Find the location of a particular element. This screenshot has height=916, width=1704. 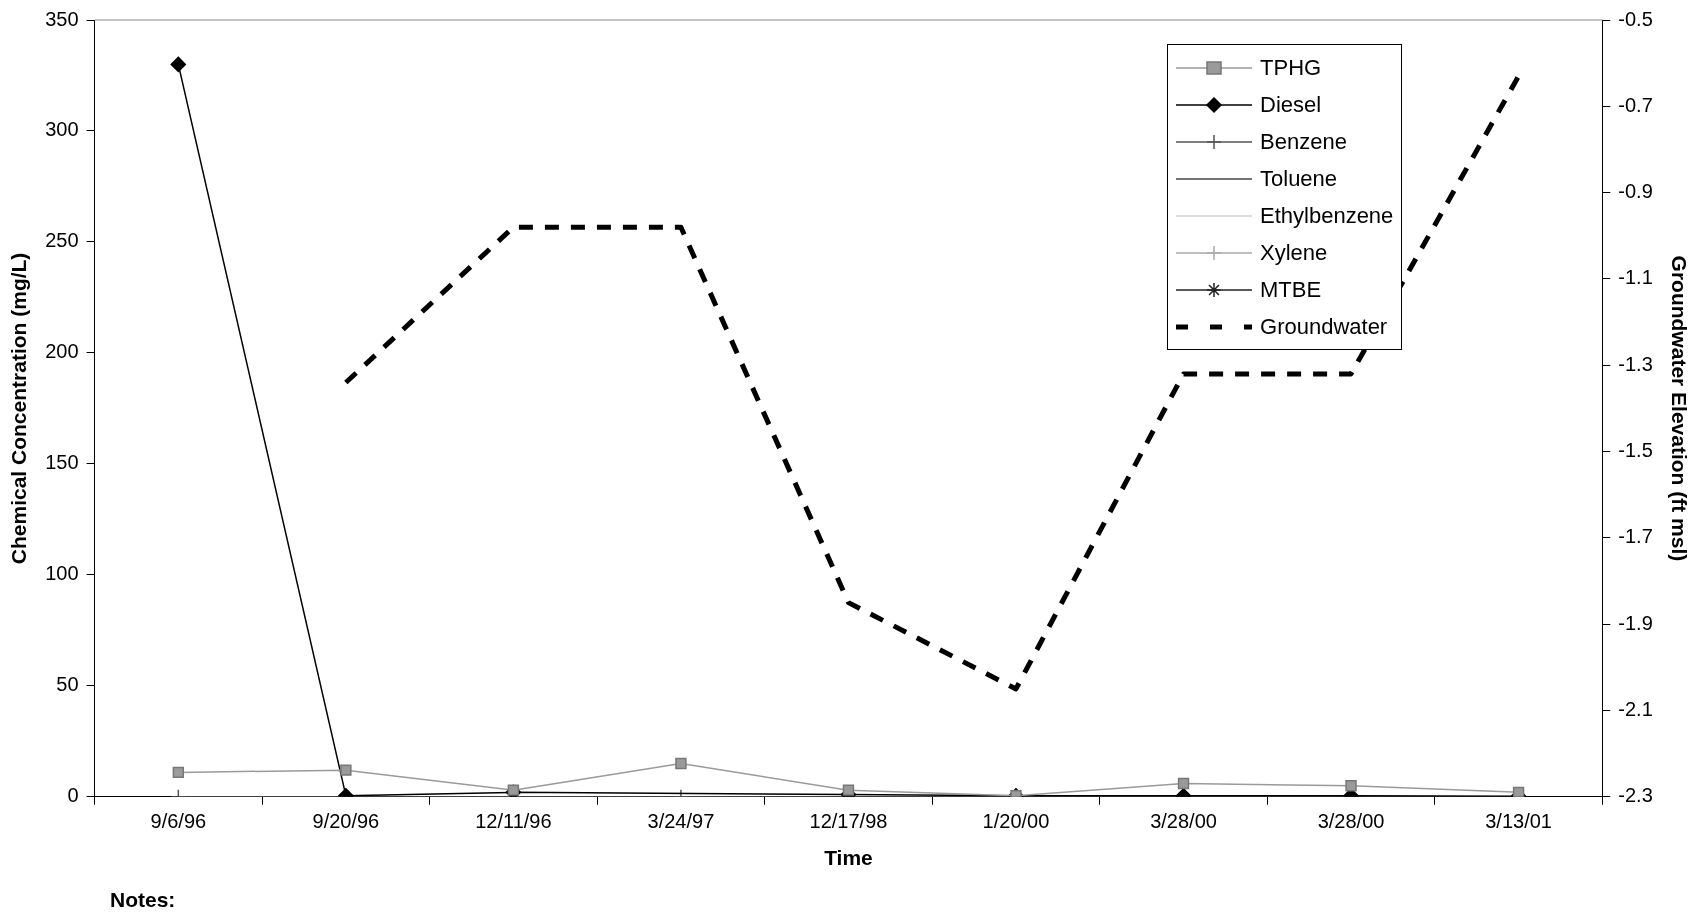

x-tick-label: 3/13/01 is located at coordinates (1518, 821).